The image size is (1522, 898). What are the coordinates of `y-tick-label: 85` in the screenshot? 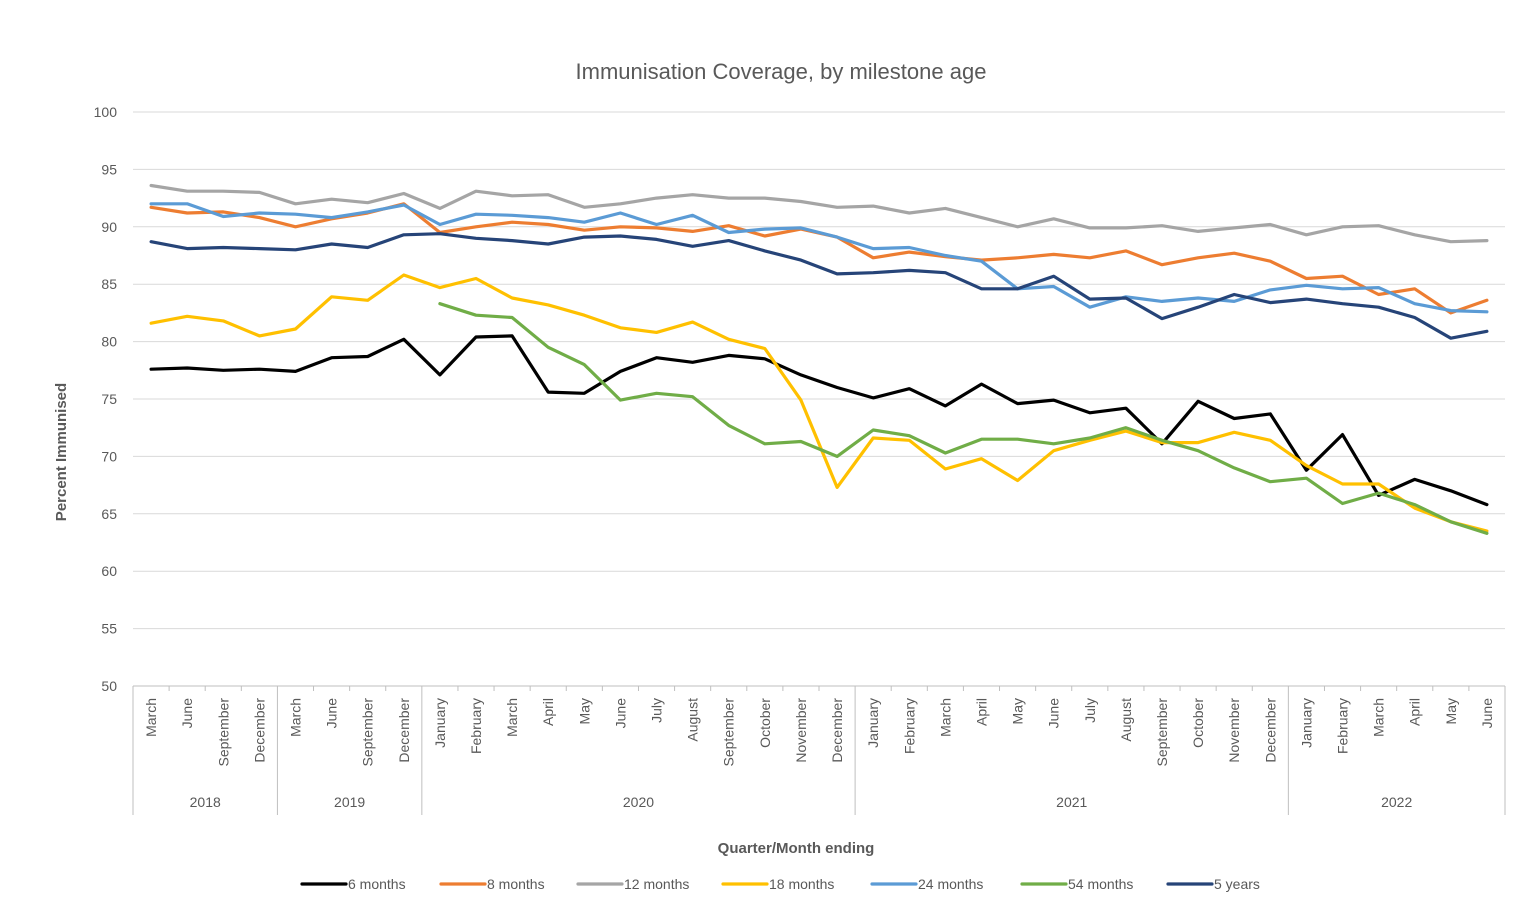 It's located at (109, 284).